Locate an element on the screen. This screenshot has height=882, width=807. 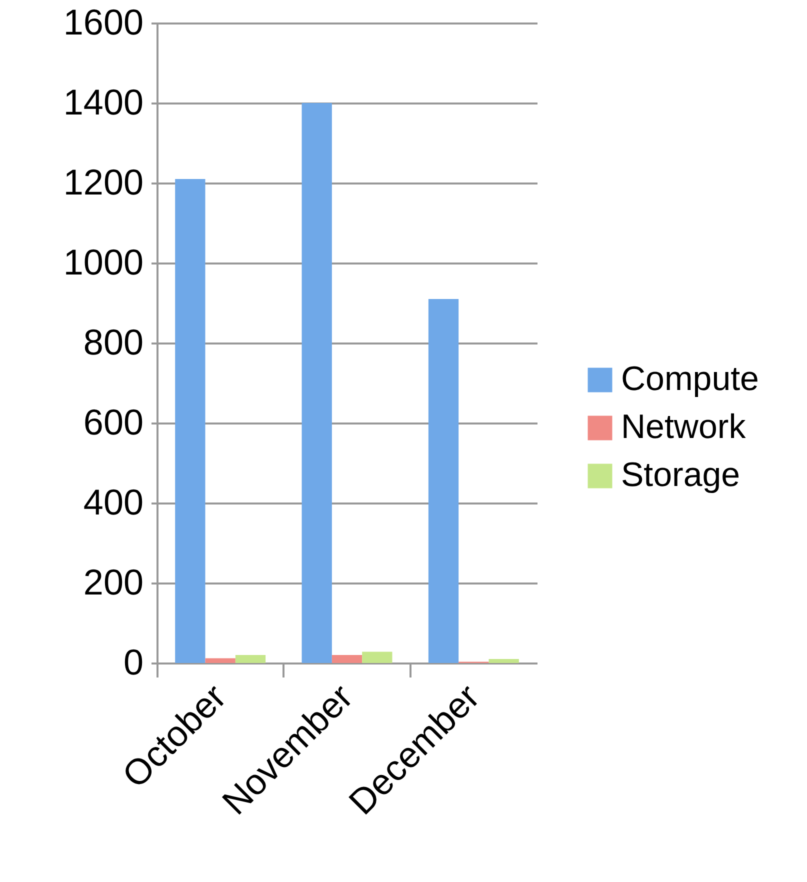
y-tick-label: 1000 is located at coordinates (103, 262).